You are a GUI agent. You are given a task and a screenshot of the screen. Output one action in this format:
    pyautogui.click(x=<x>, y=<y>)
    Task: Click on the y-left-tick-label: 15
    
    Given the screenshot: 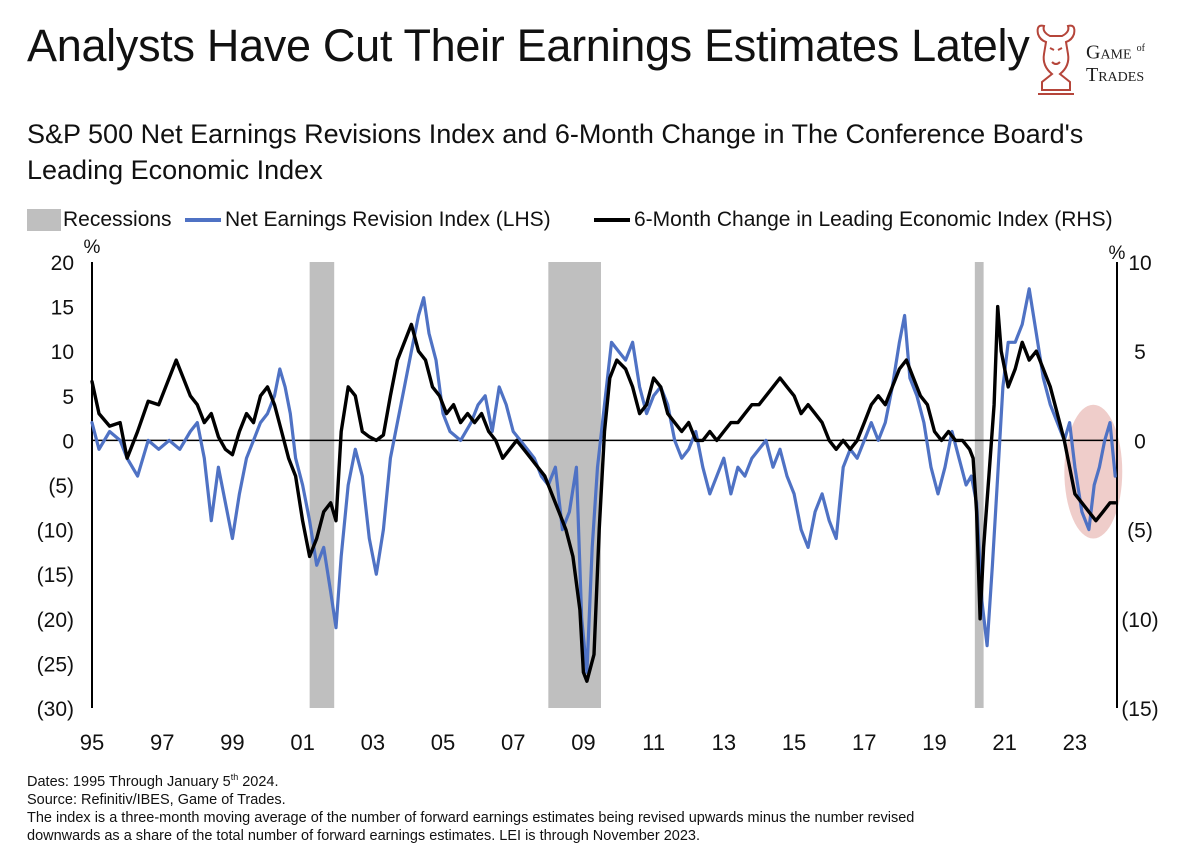 What is the action you would take?
    pyautogui.click(x=62, y=308)
    